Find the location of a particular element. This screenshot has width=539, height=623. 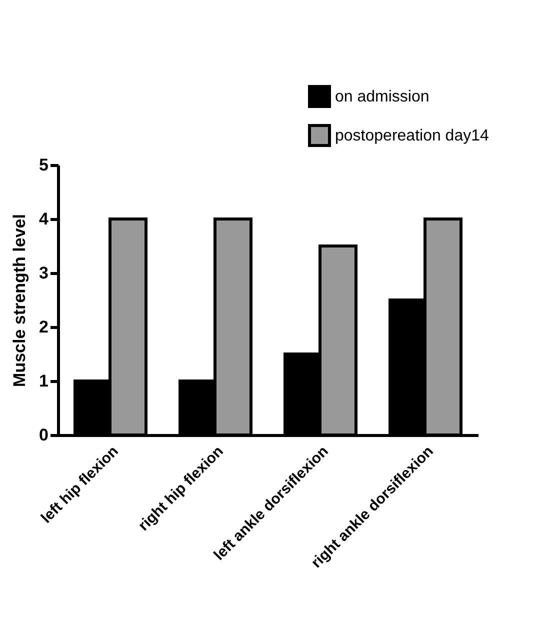

y-tick-label: 2 is located at coordinates (43, 327).